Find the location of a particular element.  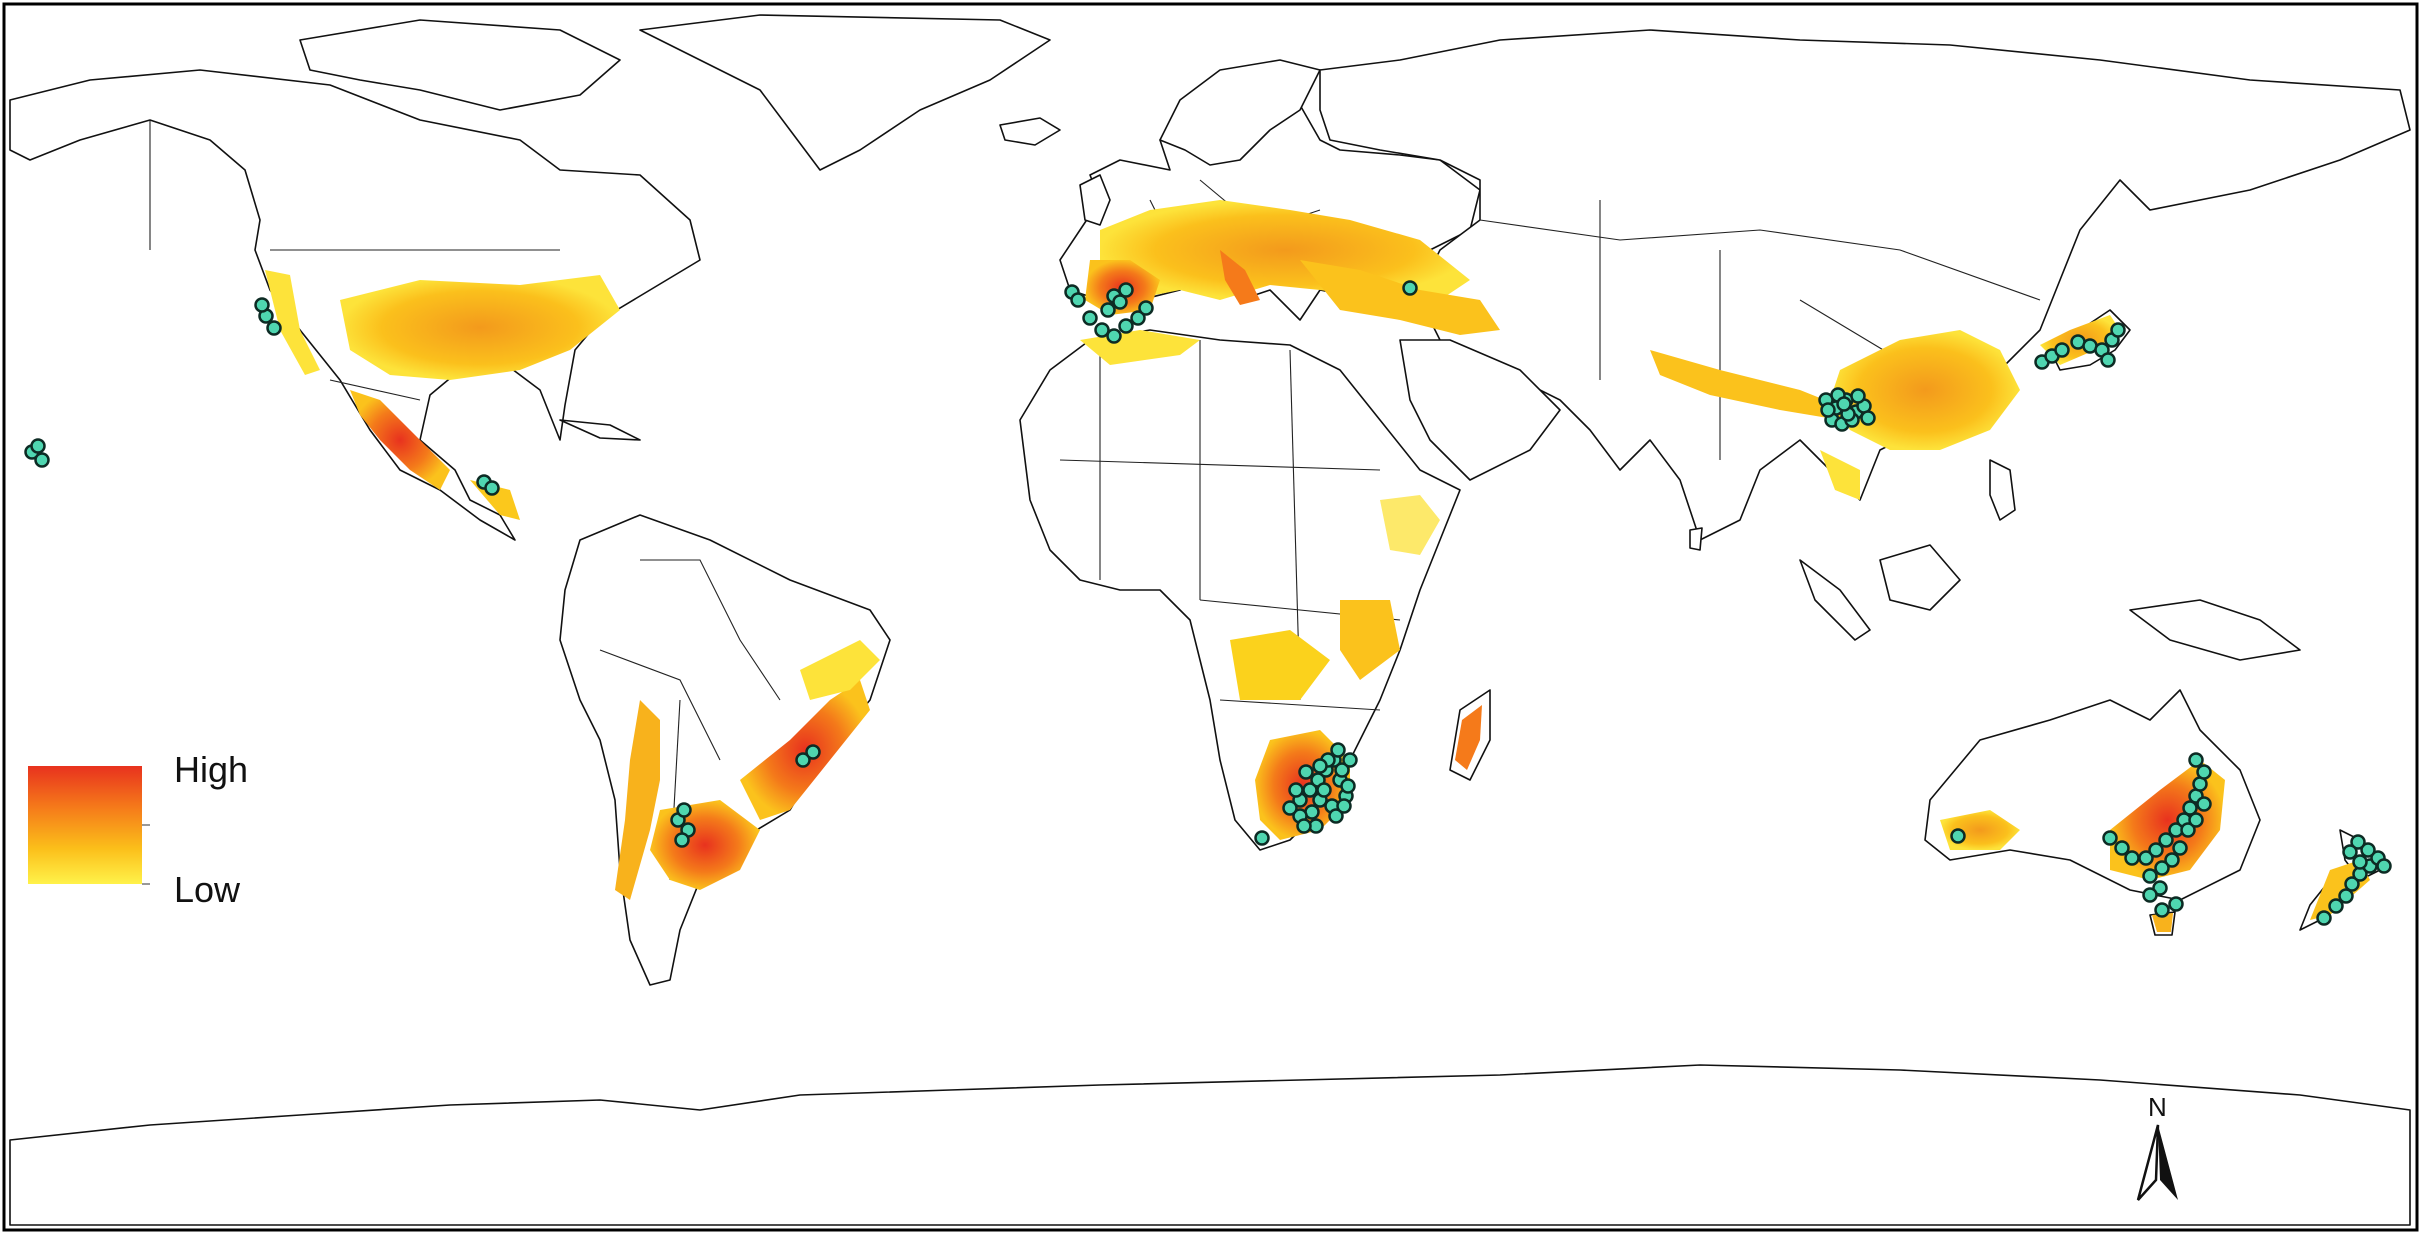

suitability-brazil-highlands is located at coordinates (840, 670).